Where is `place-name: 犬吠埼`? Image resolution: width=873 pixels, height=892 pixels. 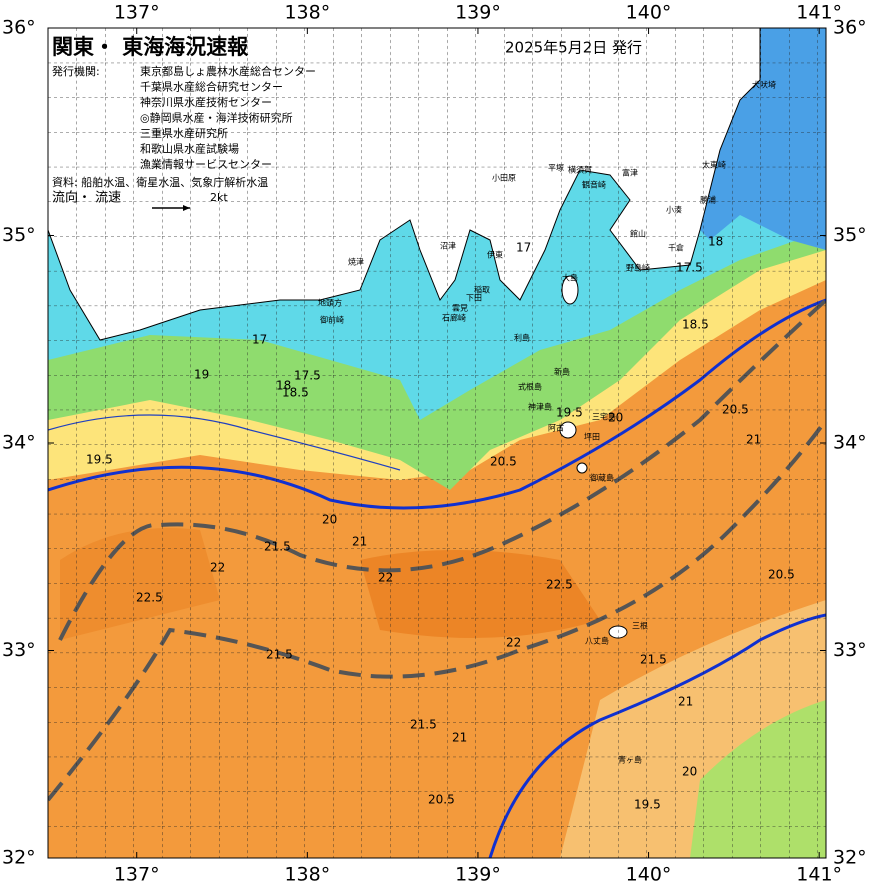
place-name: 犬吠埼 is located at coordinates (764, 85).